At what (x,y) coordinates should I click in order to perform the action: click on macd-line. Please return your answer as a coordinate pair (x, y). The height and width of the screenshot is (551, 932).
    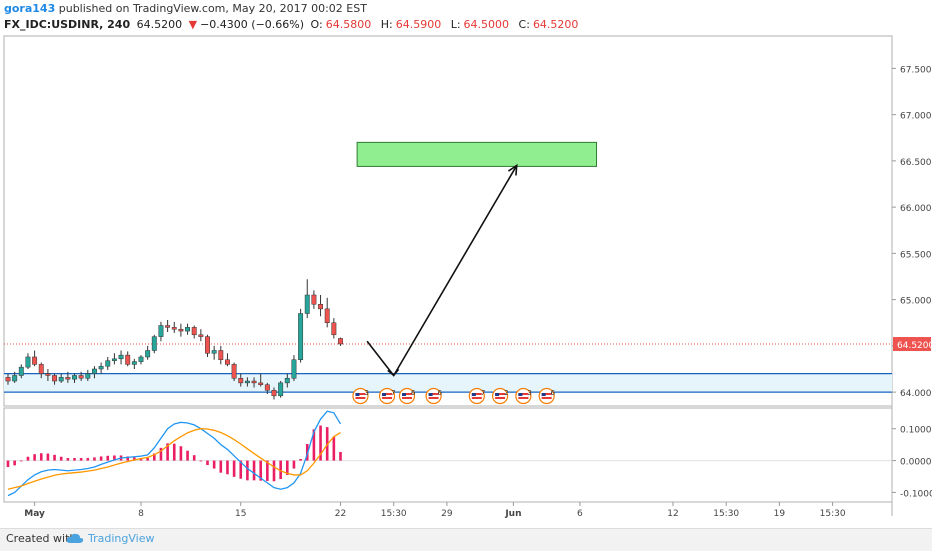
    Looking at the image, I should click on (174, 453).